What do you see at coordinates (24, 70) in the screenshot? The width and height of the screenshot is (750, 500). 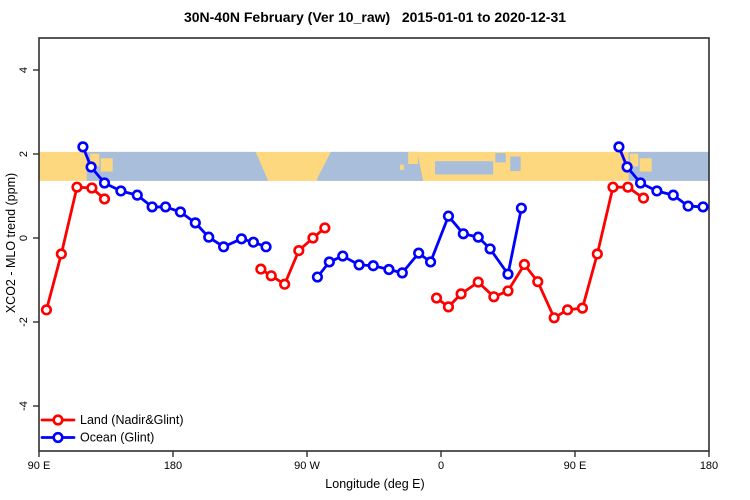 I see `y-tick-label: 4` at bounding box center [24, 70].